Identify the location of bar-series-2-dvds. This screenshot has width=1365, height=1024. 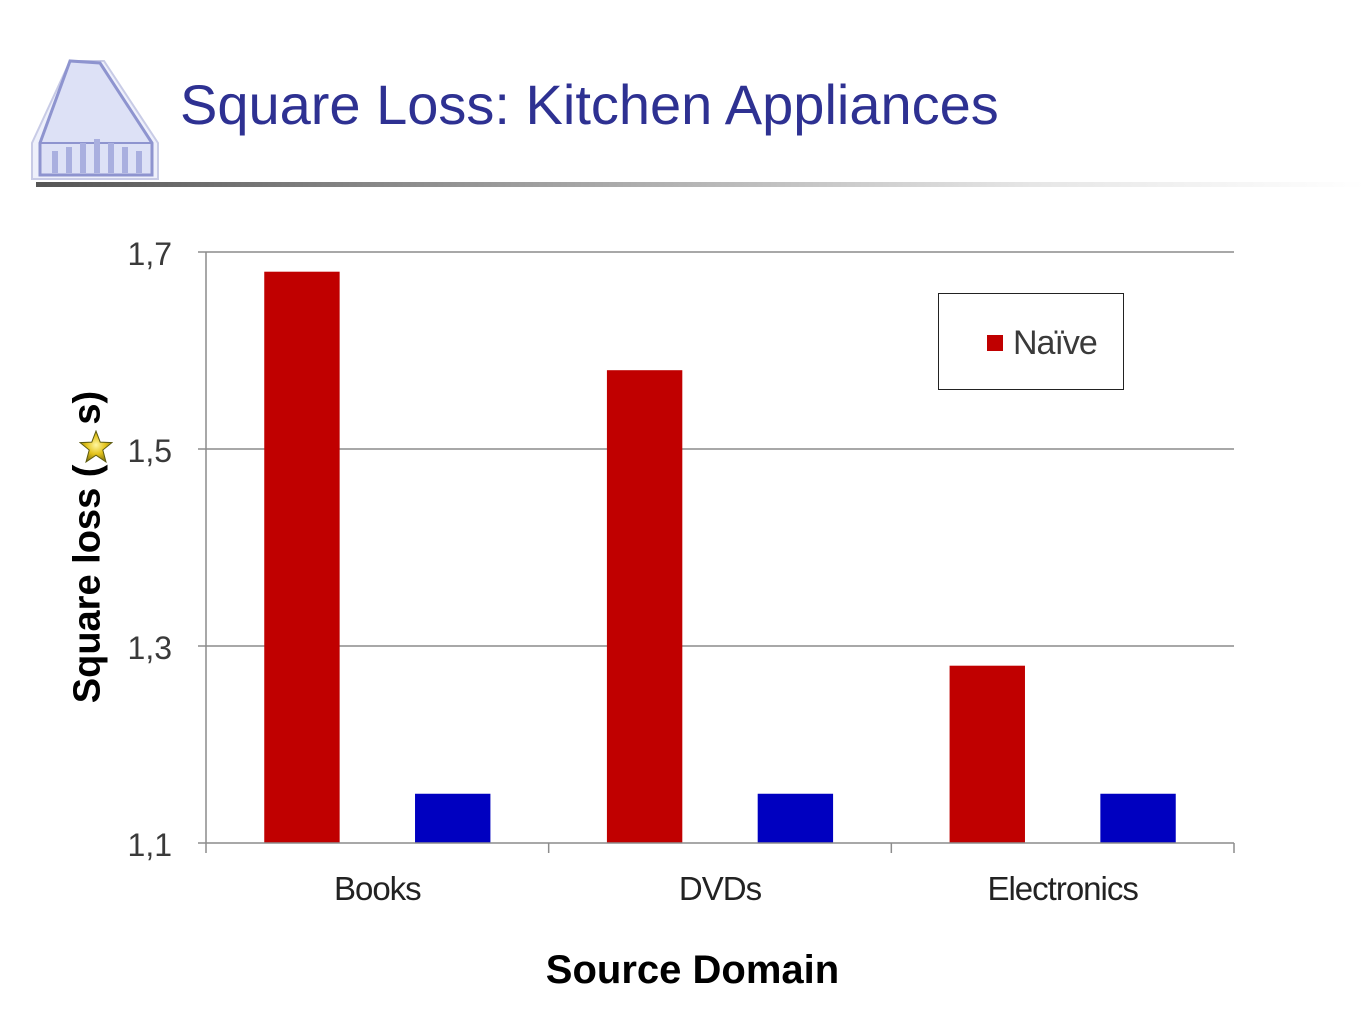
(795, 818).